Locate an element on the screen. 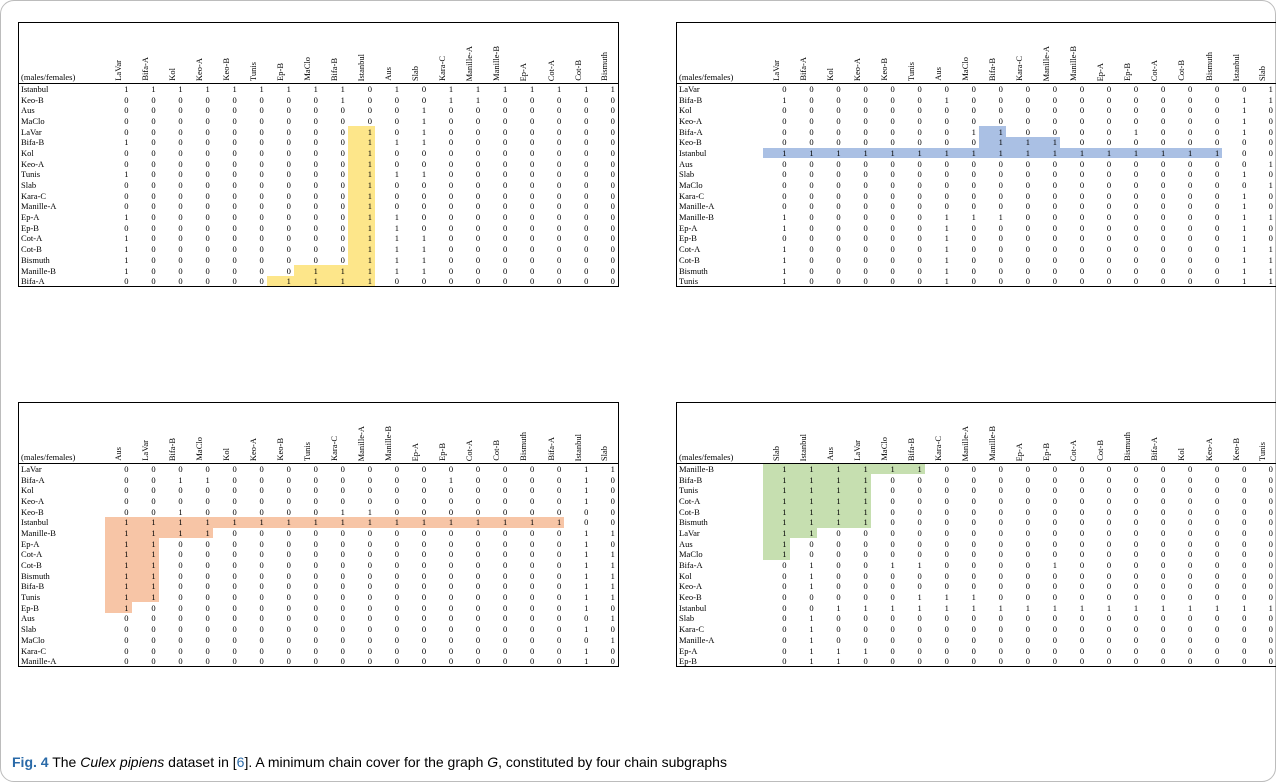 This screenshot has width=1276, height=782. column-header-label: Keo-B is located at coordinates (225, 69).